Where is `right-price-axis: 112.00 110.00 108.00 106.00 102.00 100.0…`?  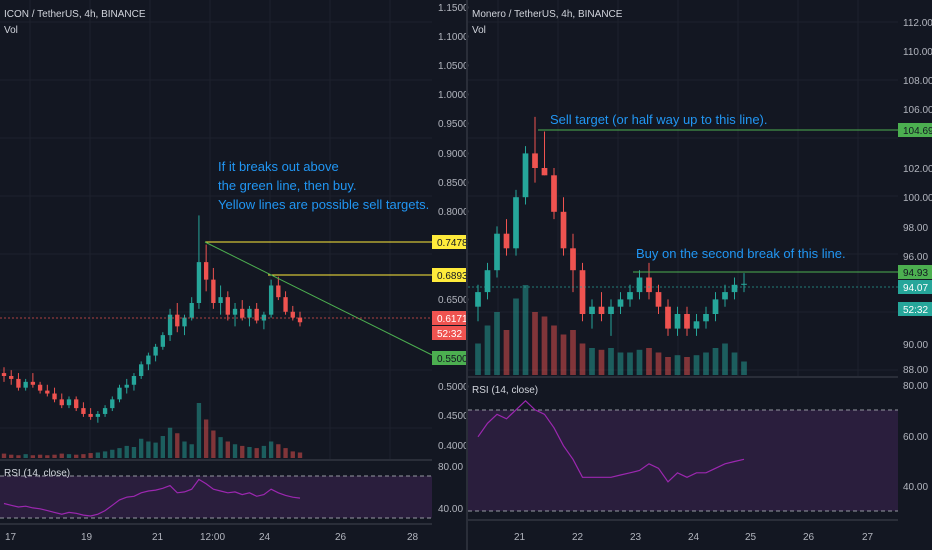
right-price-axis: 112.00 110.00 108.00 106.00 102.00 100.0… is located at coordinates (915, 260).